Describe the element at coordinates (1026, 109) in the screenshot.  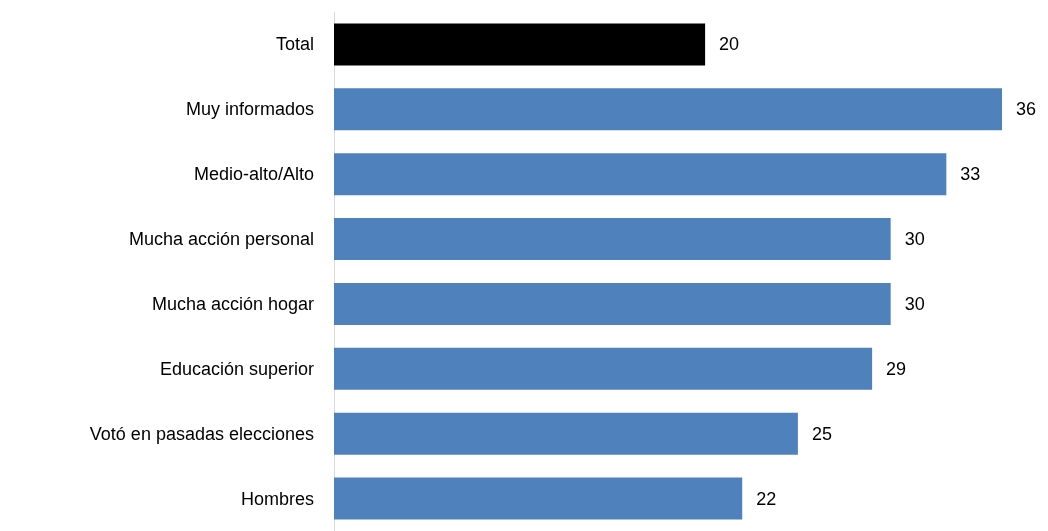
I see `data-label: 36` at that location.